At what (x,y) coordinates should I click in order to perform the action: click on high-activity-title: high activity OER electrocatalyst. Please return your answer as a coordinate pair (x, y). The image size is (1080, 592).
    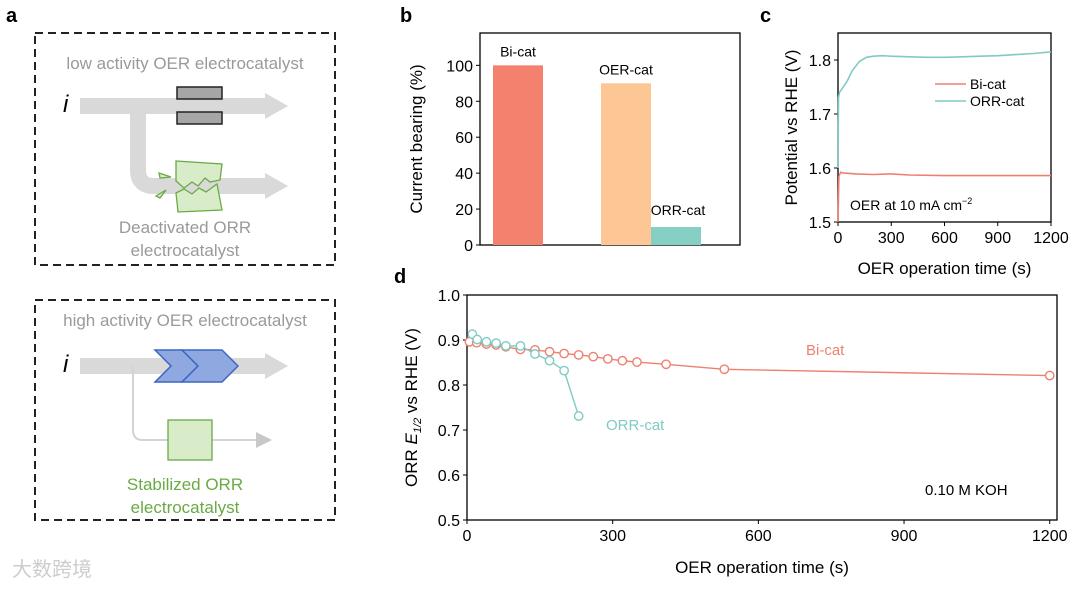
    Looking at the image, I should click on (185, 320).